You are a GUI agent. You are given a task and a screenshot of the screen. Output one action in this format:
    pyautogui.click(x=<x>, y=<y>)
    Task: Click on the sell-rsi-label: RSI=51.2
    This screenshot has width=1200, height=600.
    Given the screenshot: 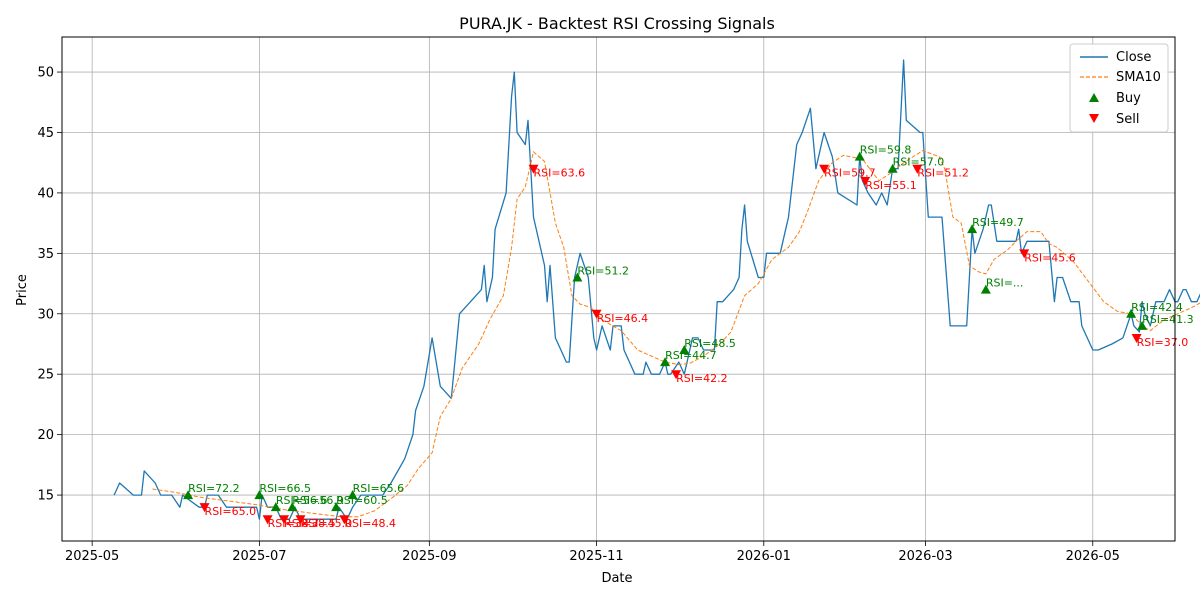 What is the action you would take?
    pyautogui.click(x=943, y=173)
    